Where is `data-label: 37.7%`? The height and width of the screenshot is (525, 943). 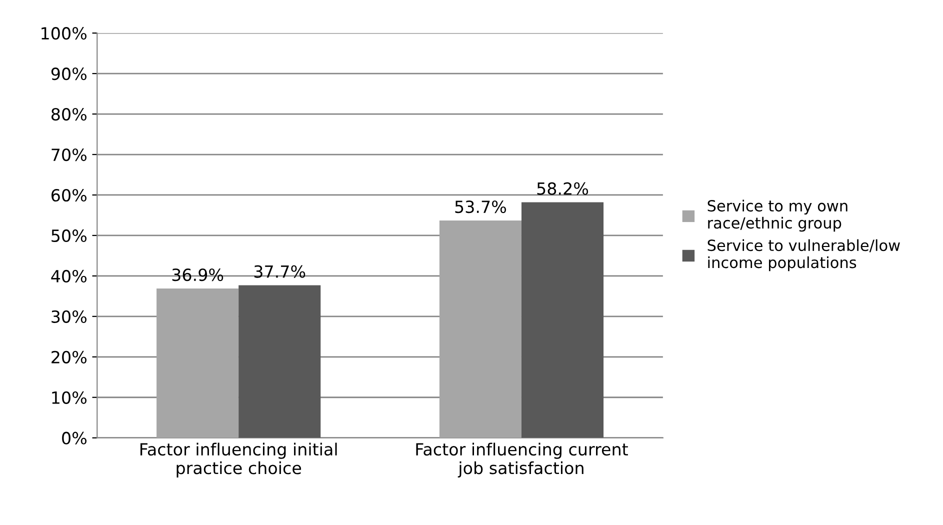
data-label: 37.7% is located at coordinates (280, 271).